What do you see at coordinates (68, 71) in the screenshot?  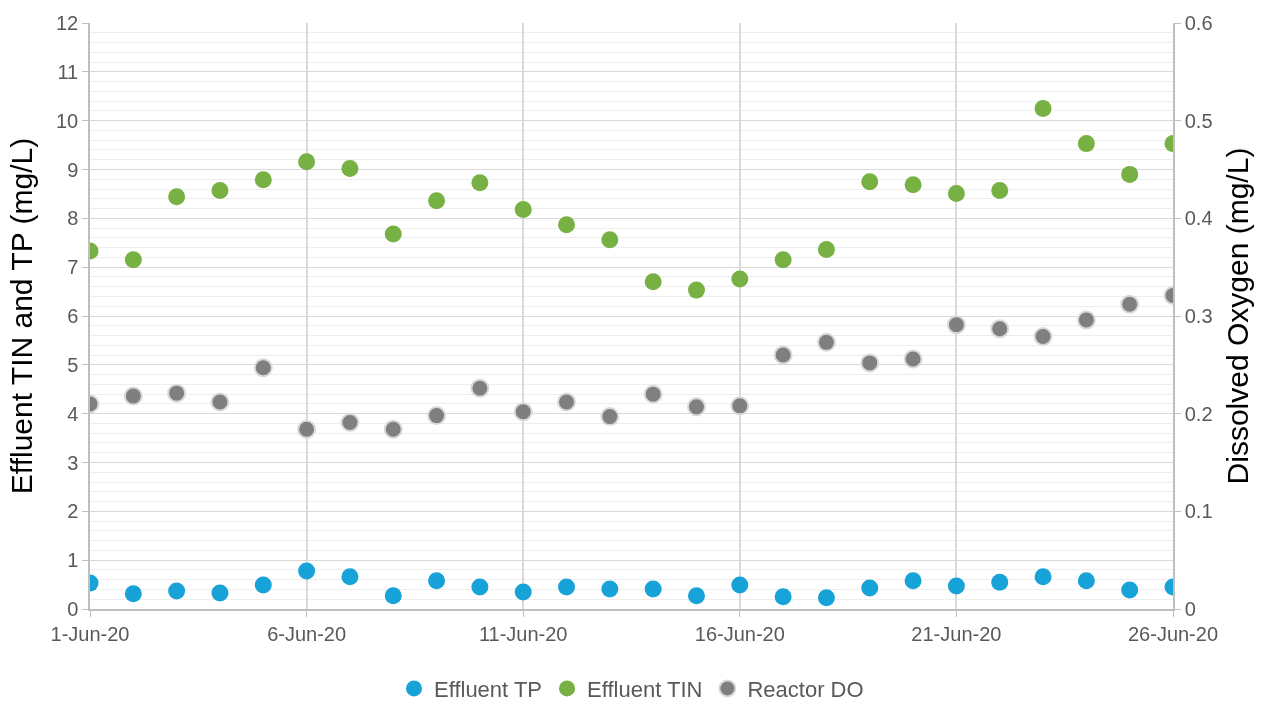 I see `y-tick-label: 11` at bounding box center [68, 71].